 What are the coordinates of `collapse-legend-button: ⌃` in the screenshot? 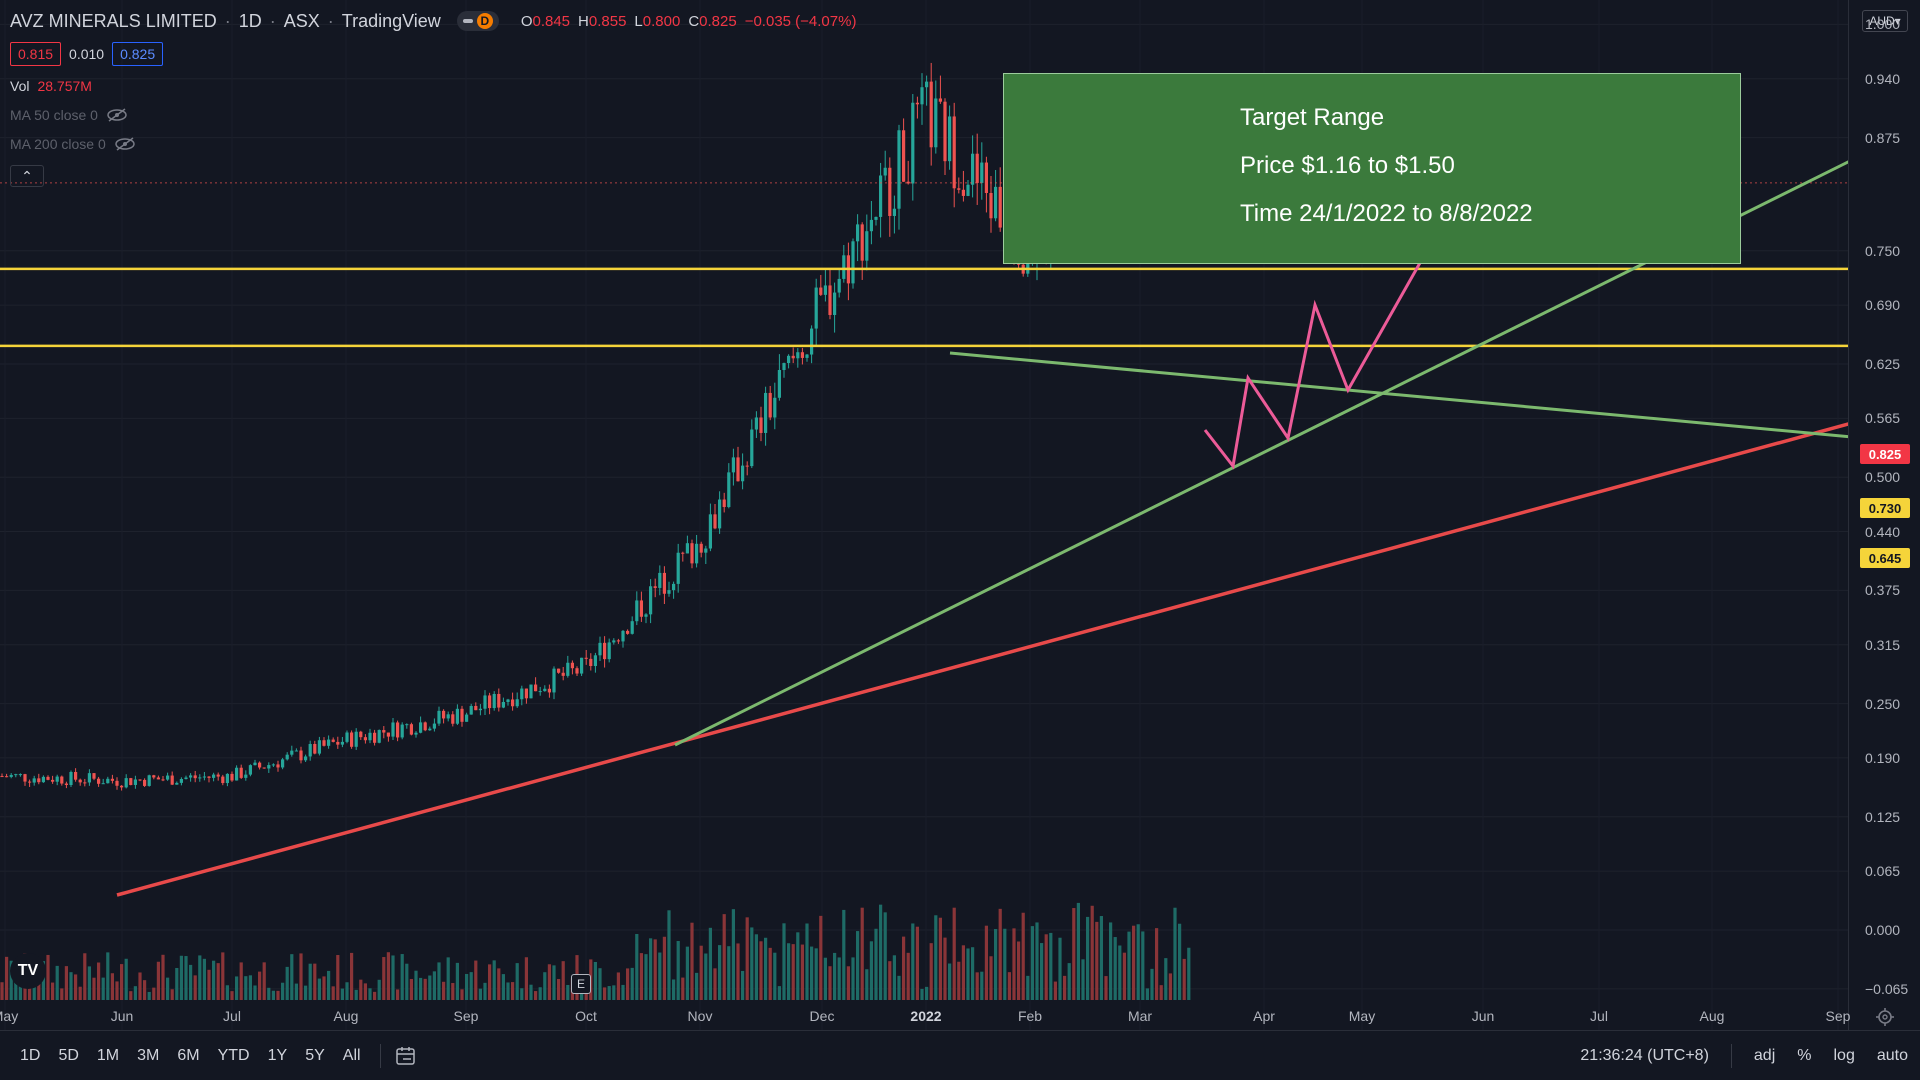 It's located at (27, 176).